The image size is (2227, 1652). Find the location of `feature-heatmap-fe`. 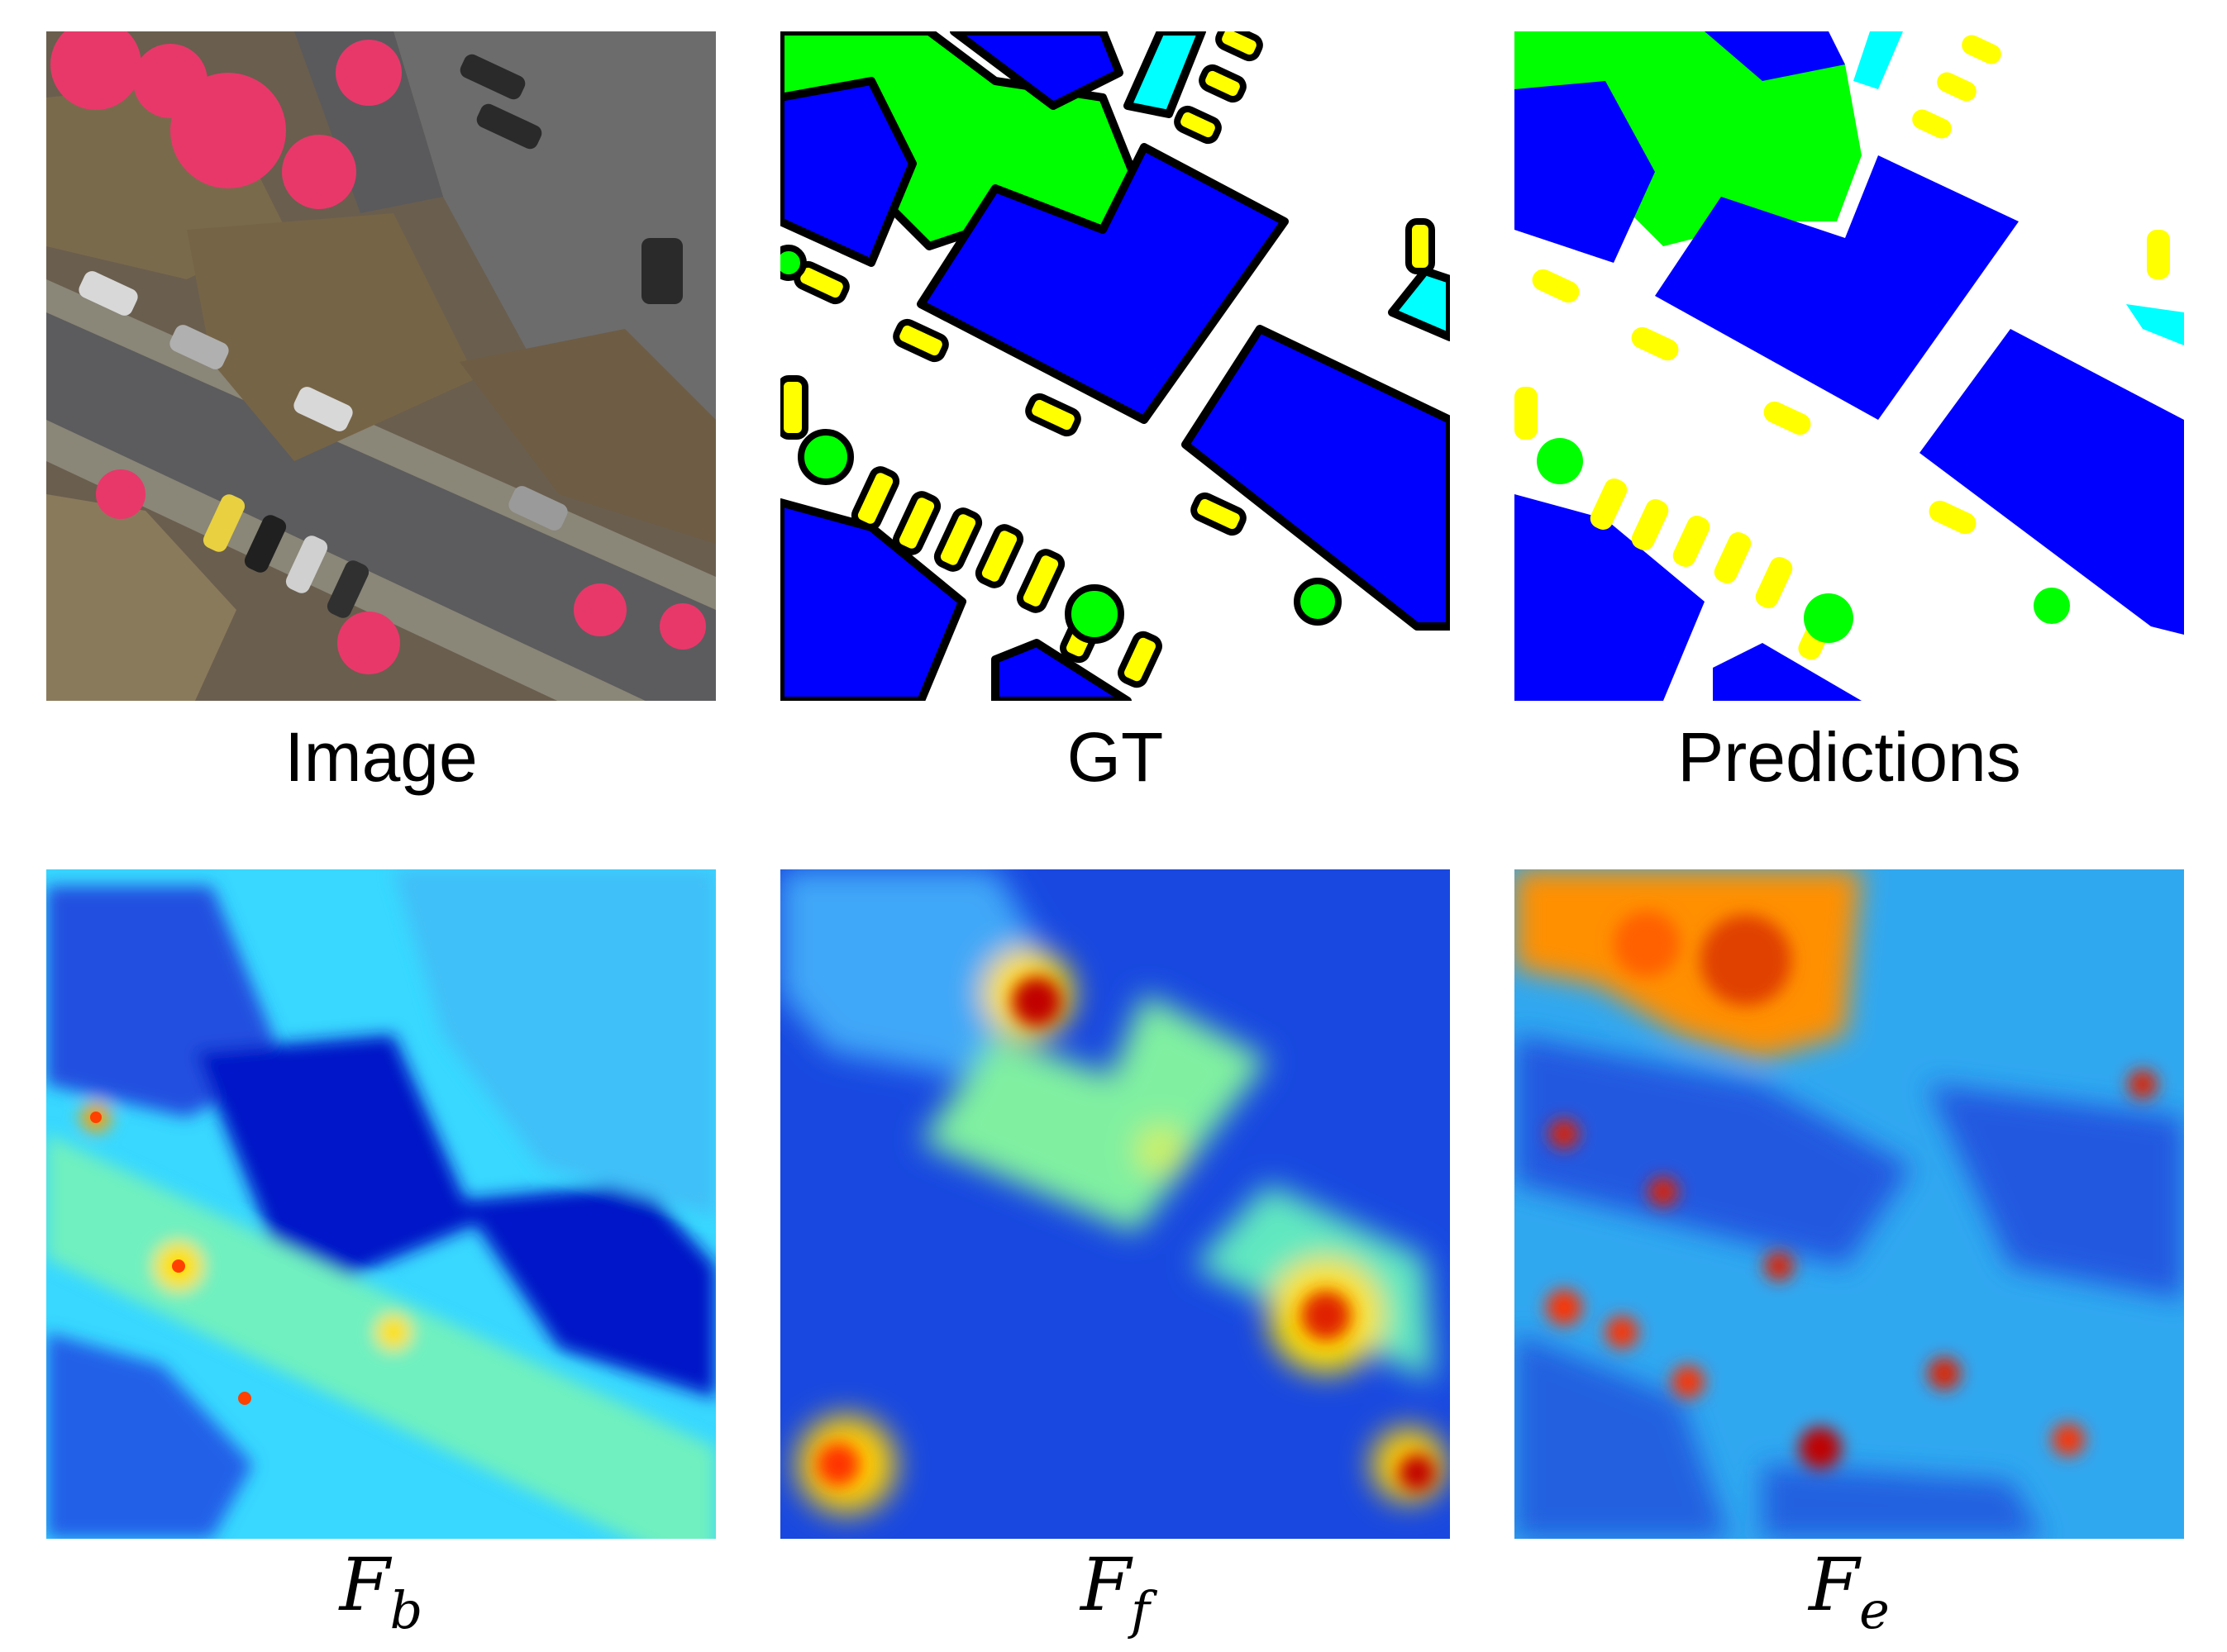

feature-heatmap-fe is located at coordinates (1849, 1204).